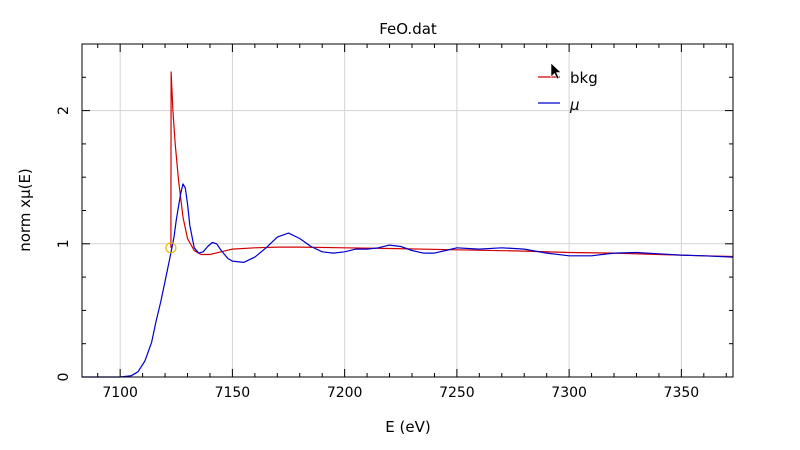  What do you see at coordinates (25, 210) in the screenshot?
I see `y-axis-label: norm xμ(E)` at bounding box center [25, 210].